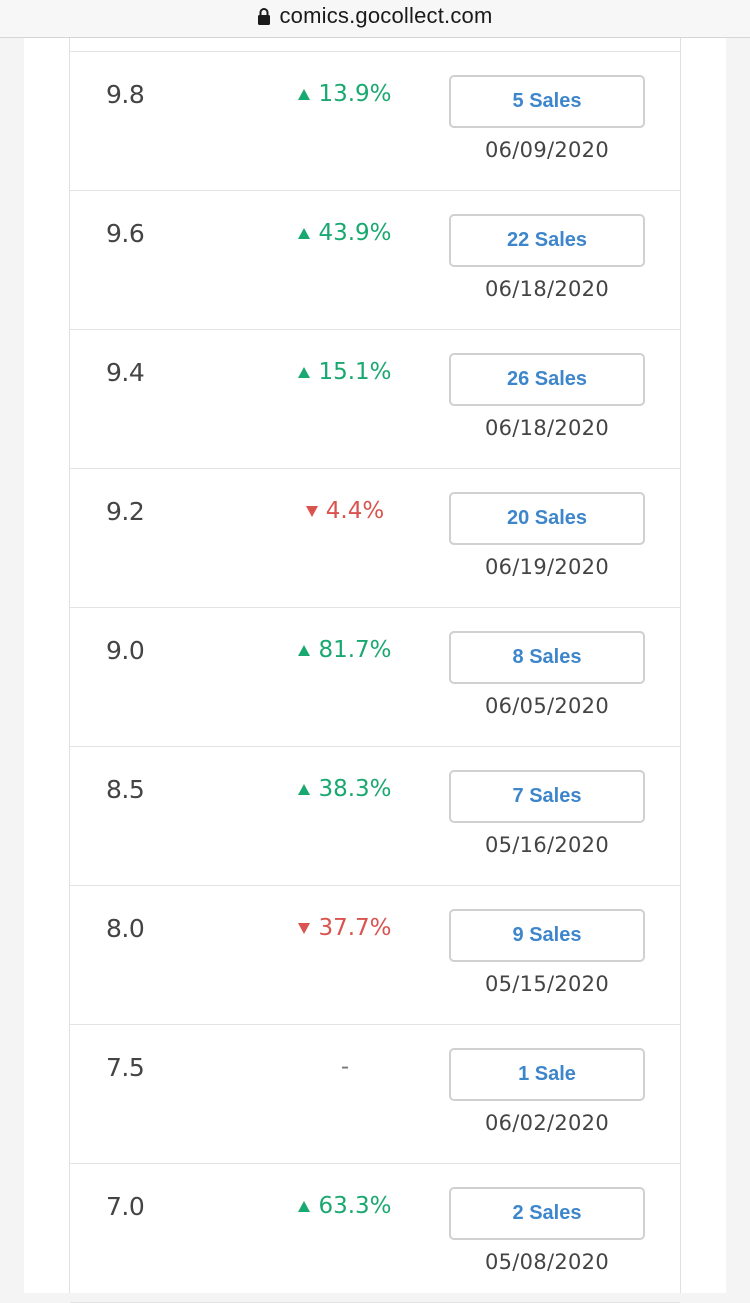  What do you see at coordinates (125, 511) in the screenshot?
I see `grade-value: 9.2` at bounding box center [125, 511].